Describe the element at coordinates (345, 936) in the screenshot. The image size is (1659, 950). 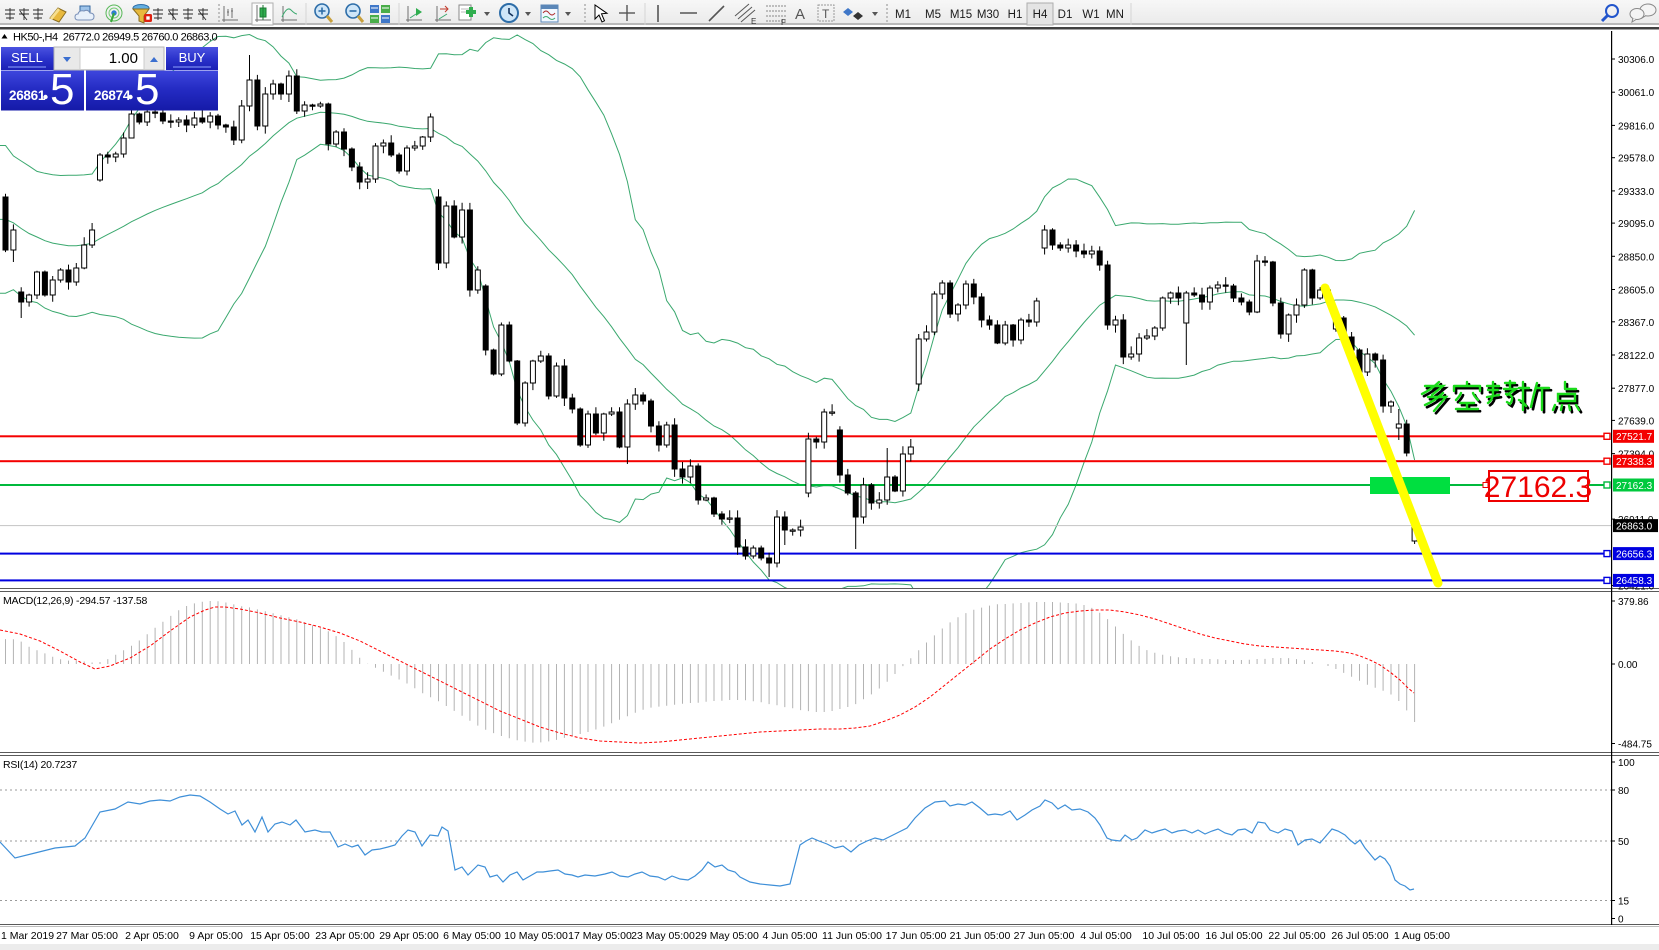
I see `svg-text: 23 Apr 05:00` at that location.